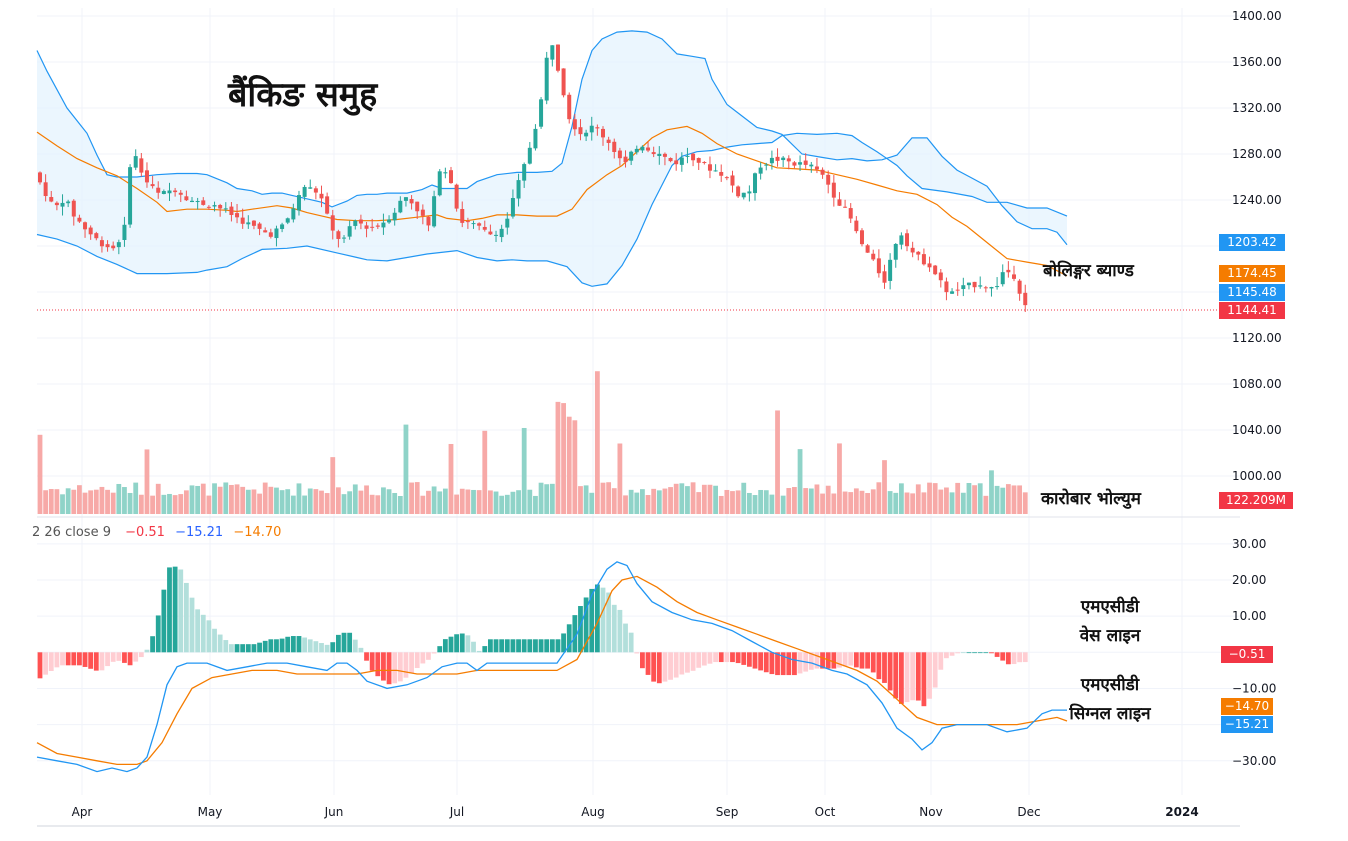 This screenshot has height=841, width=1348. Describe the element at coordinates (145, 532) in the screenshot. I see `macd-hist-value: −0.51` at that location.